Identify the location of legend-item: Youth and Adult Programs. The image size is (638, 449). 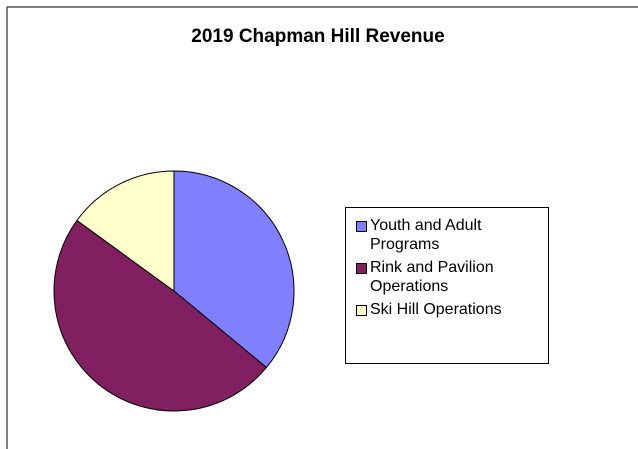
(449, 235).